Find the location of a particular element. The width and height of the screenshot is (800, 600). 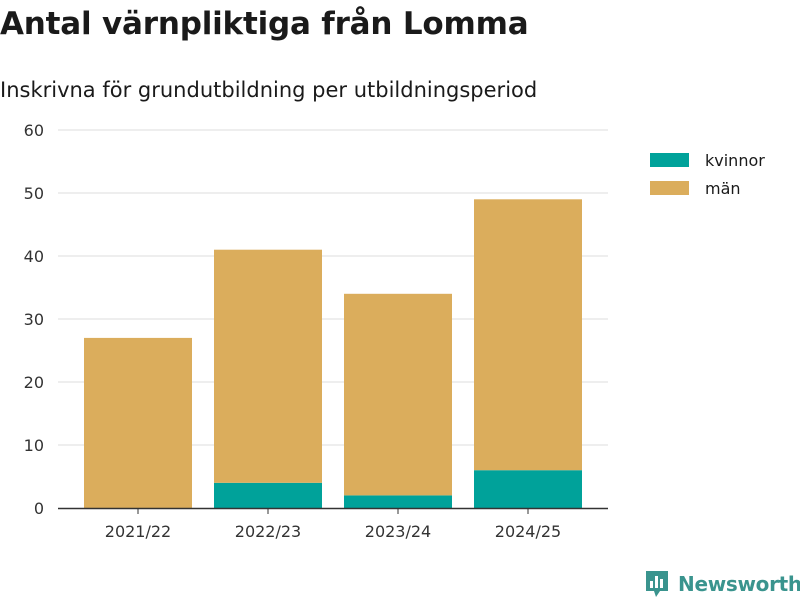

y-axis: 0 10 20 30 40 50 60 is located at coordinates (34, 319).